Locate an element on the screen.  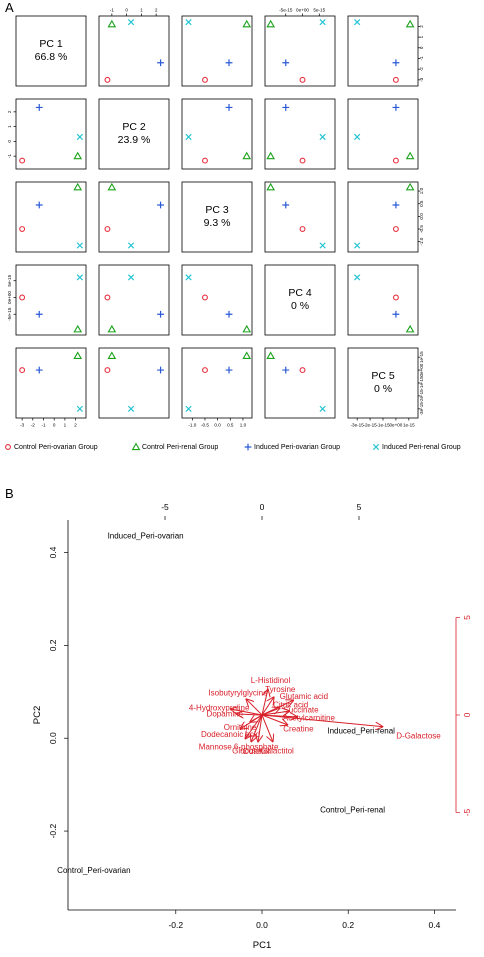
loading-label: Galactitol is located at coordinates (277, 751).